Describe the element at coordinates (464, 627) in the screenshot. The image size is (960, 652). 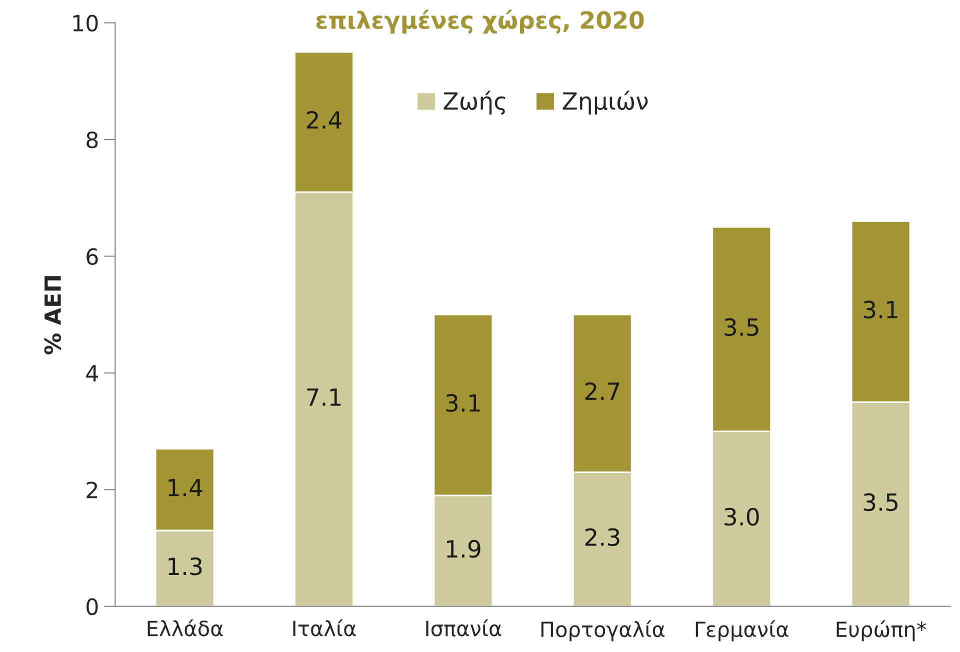
I see `x-tick-label: Ισπανία` at that location.